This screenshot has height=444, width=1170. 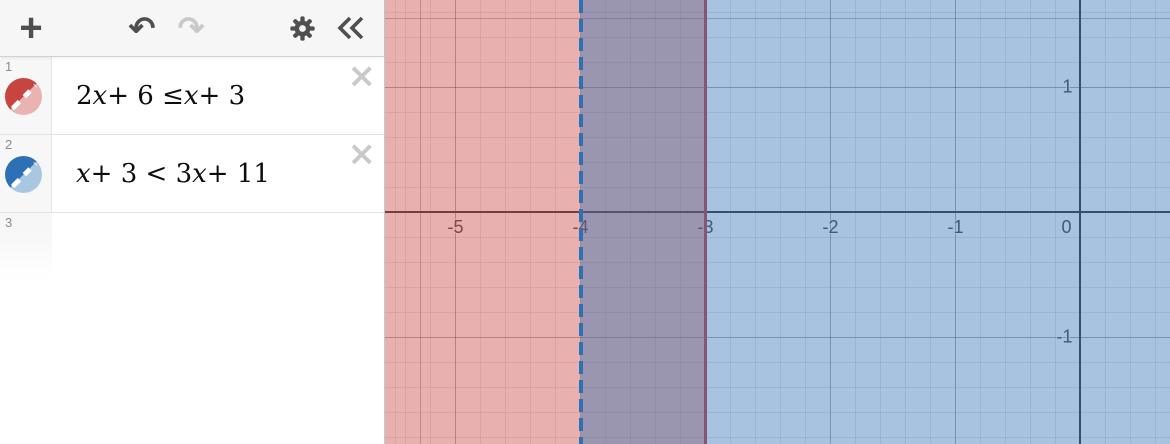 I want to click on x-axis, so click(x=777, y=212).